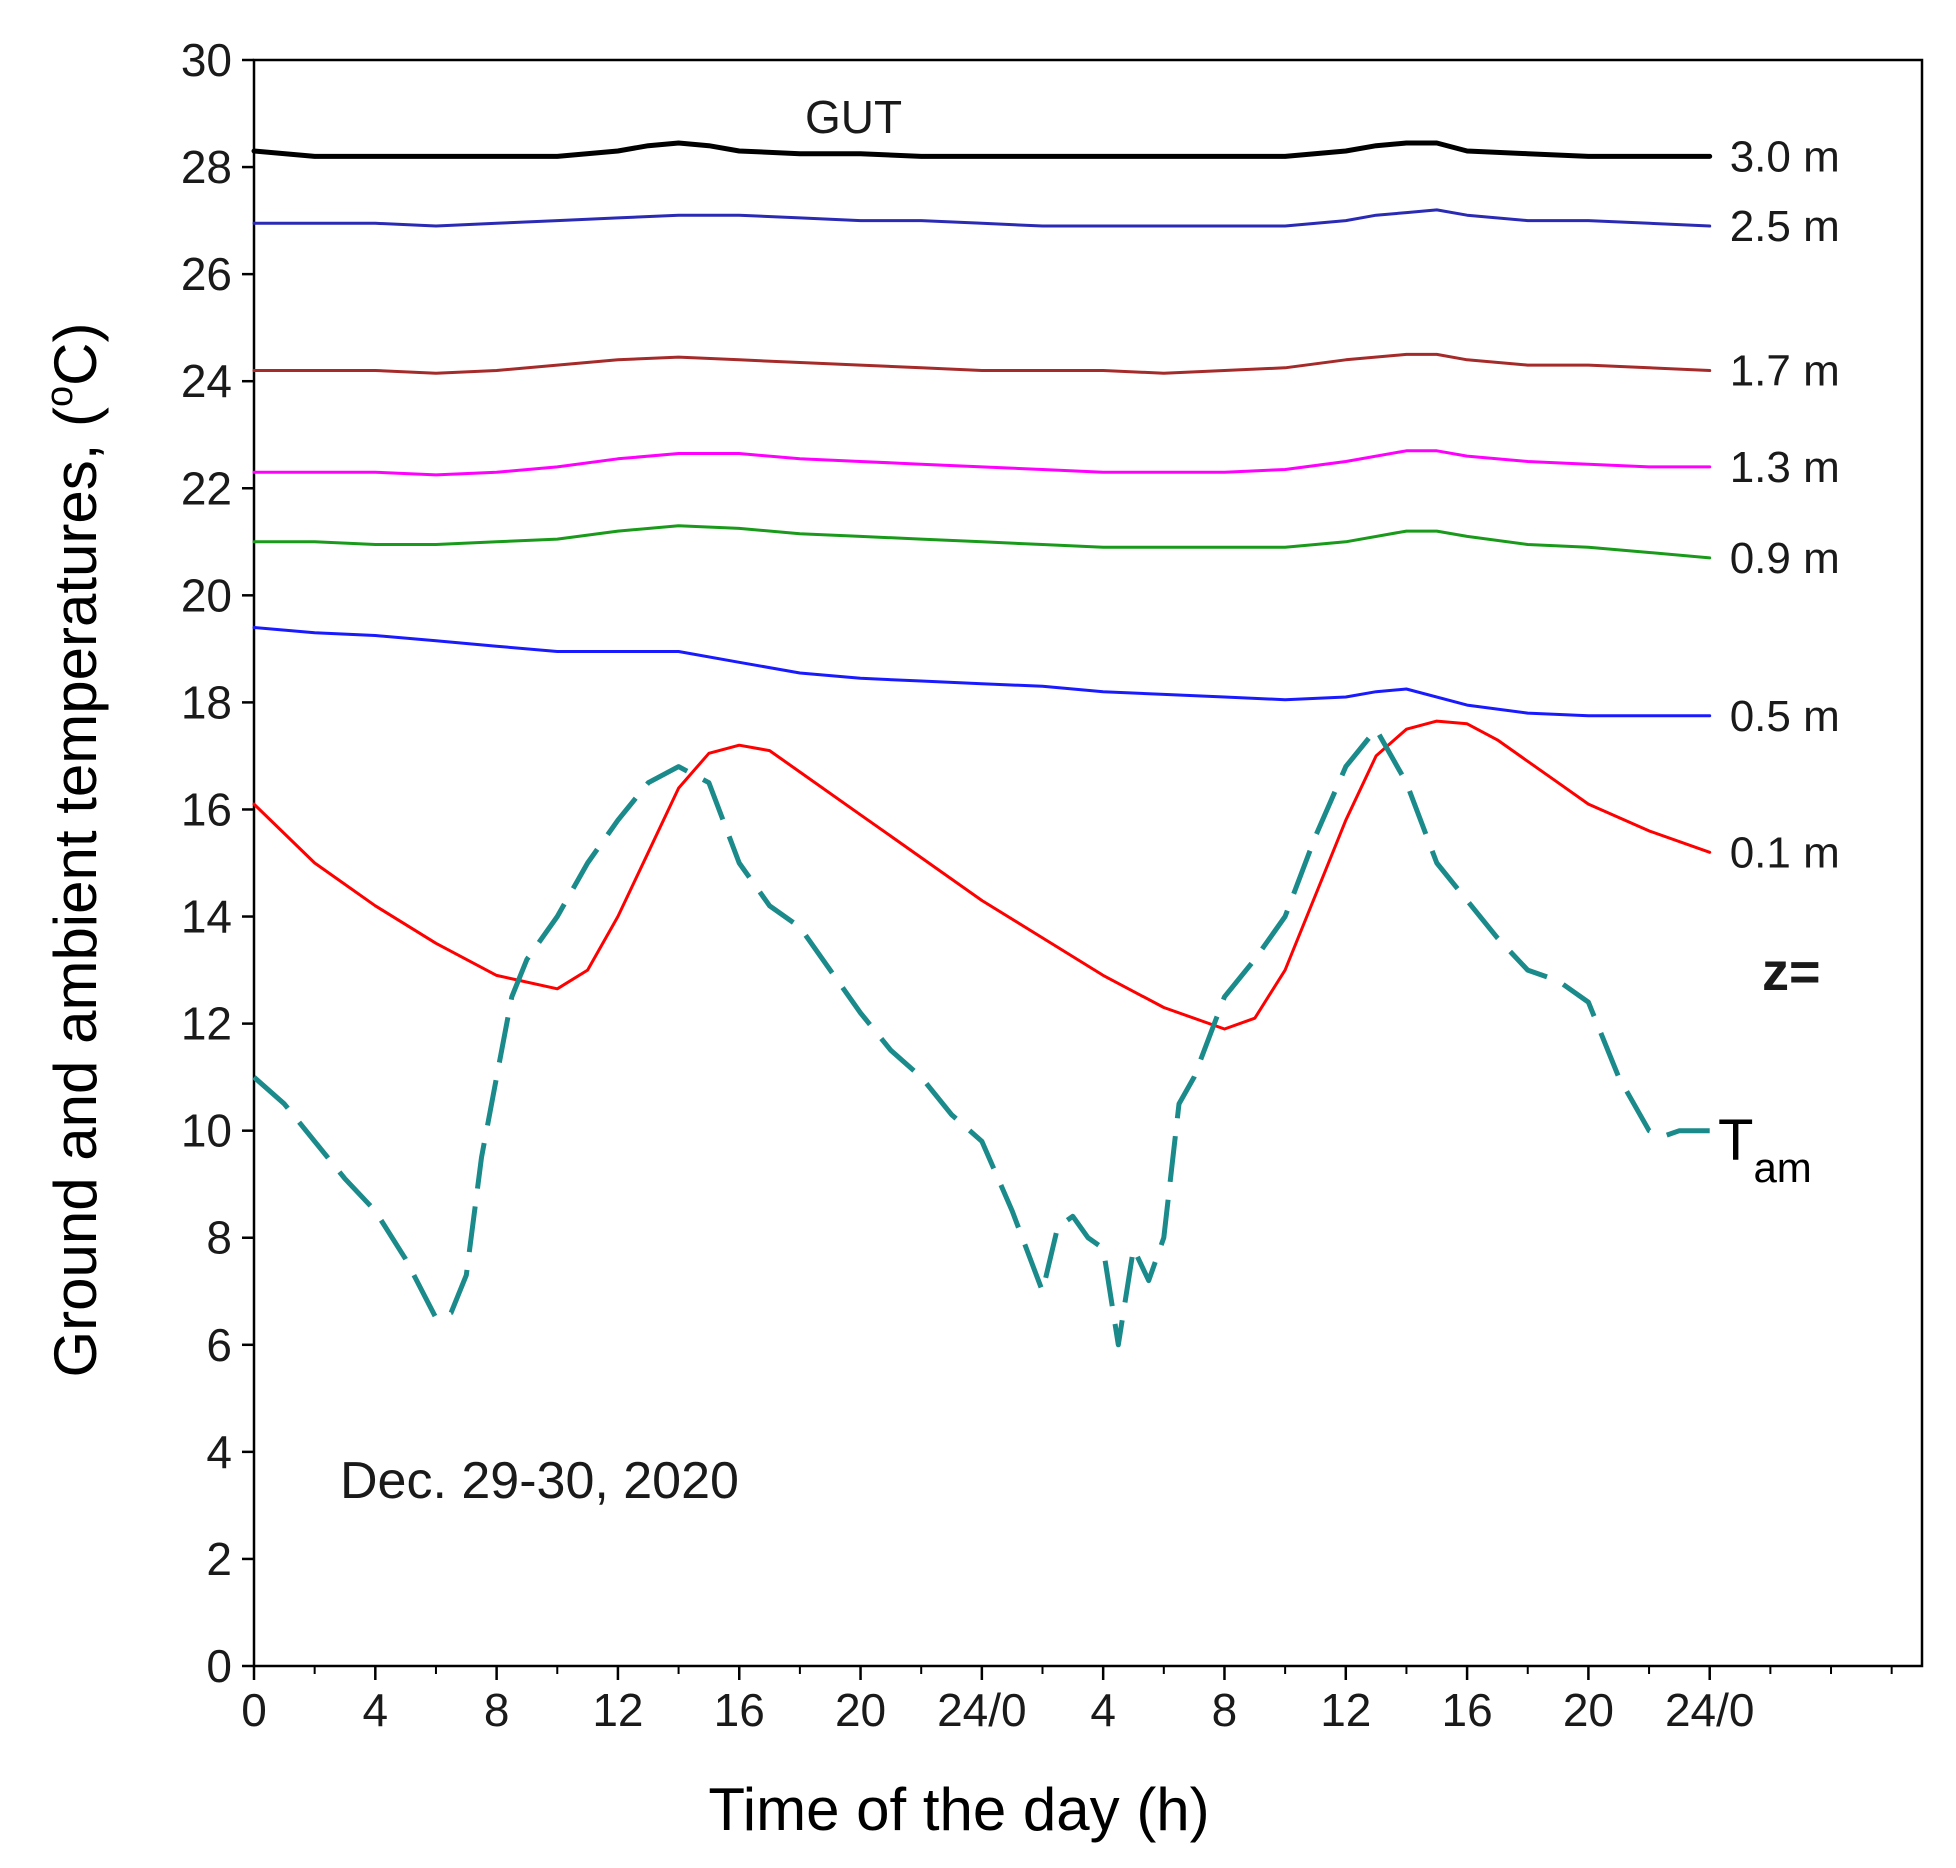  I want to click on series-label: 2.5 m, so click(1785, 226).